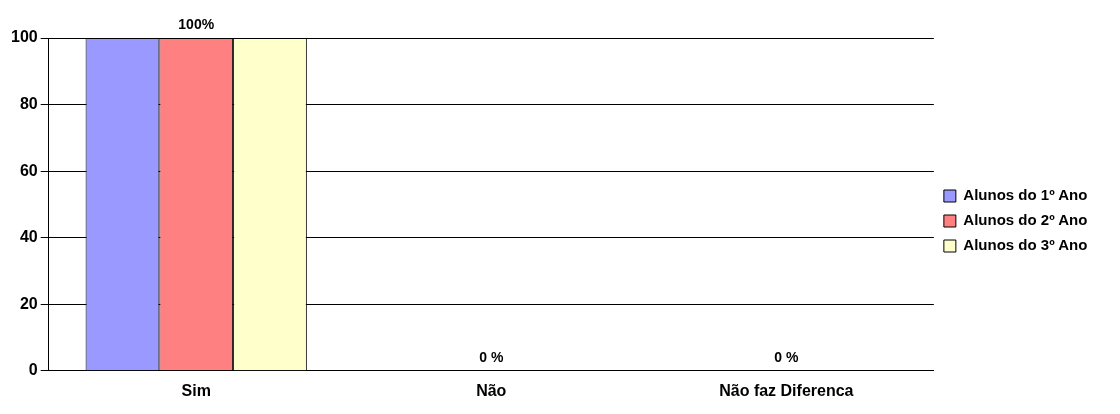  What do you see at coordinates (1025, 245) in the screenshot?
I see `legend-label: Alunos do 3º Ano` at bounding box center [1025, 245].